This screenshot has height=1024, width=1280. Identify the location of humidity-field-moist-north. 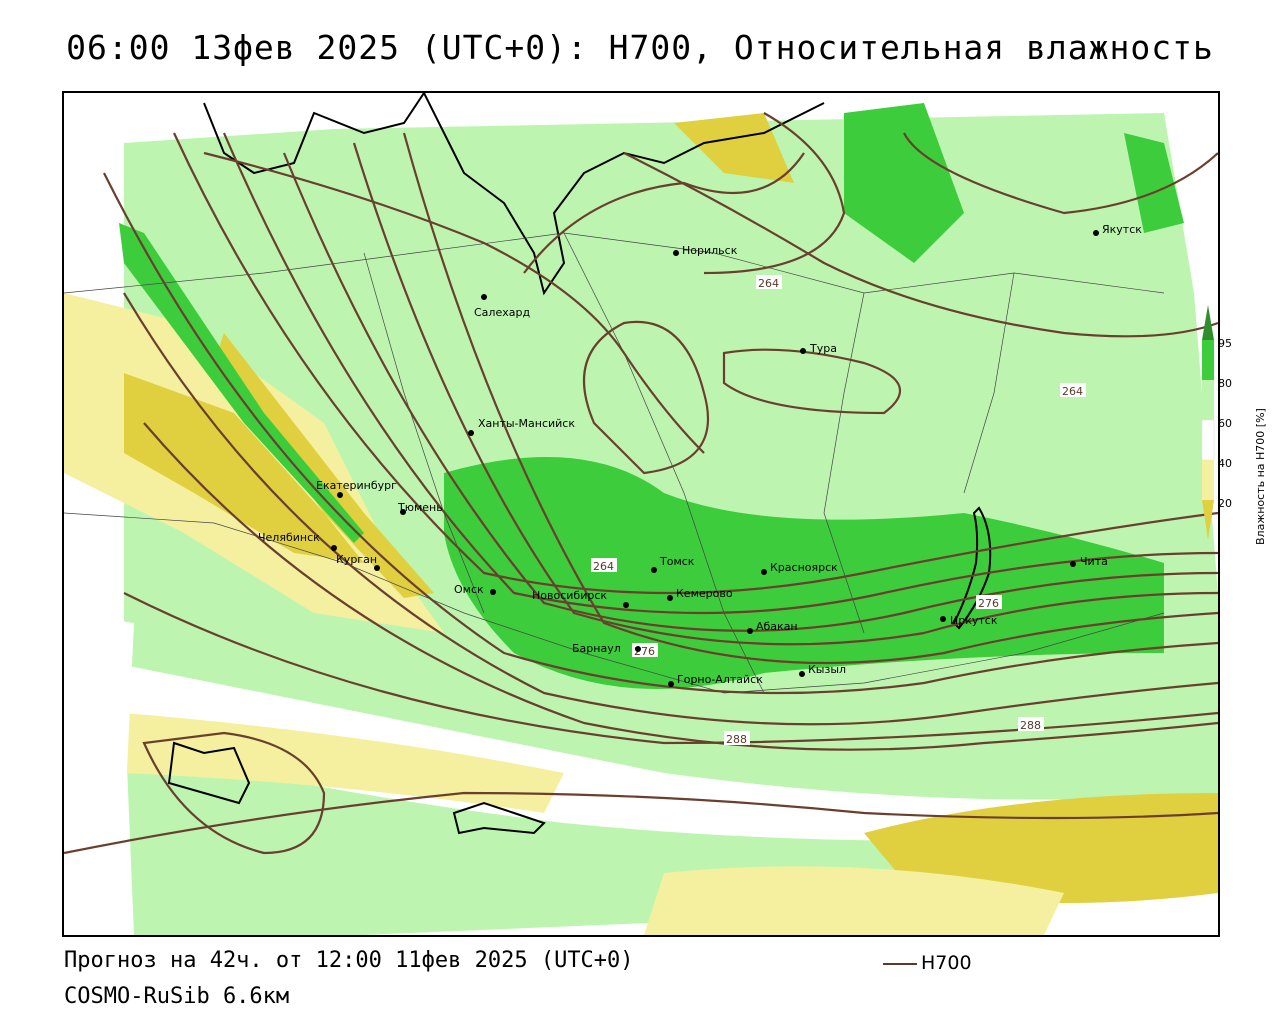
(904, 183).